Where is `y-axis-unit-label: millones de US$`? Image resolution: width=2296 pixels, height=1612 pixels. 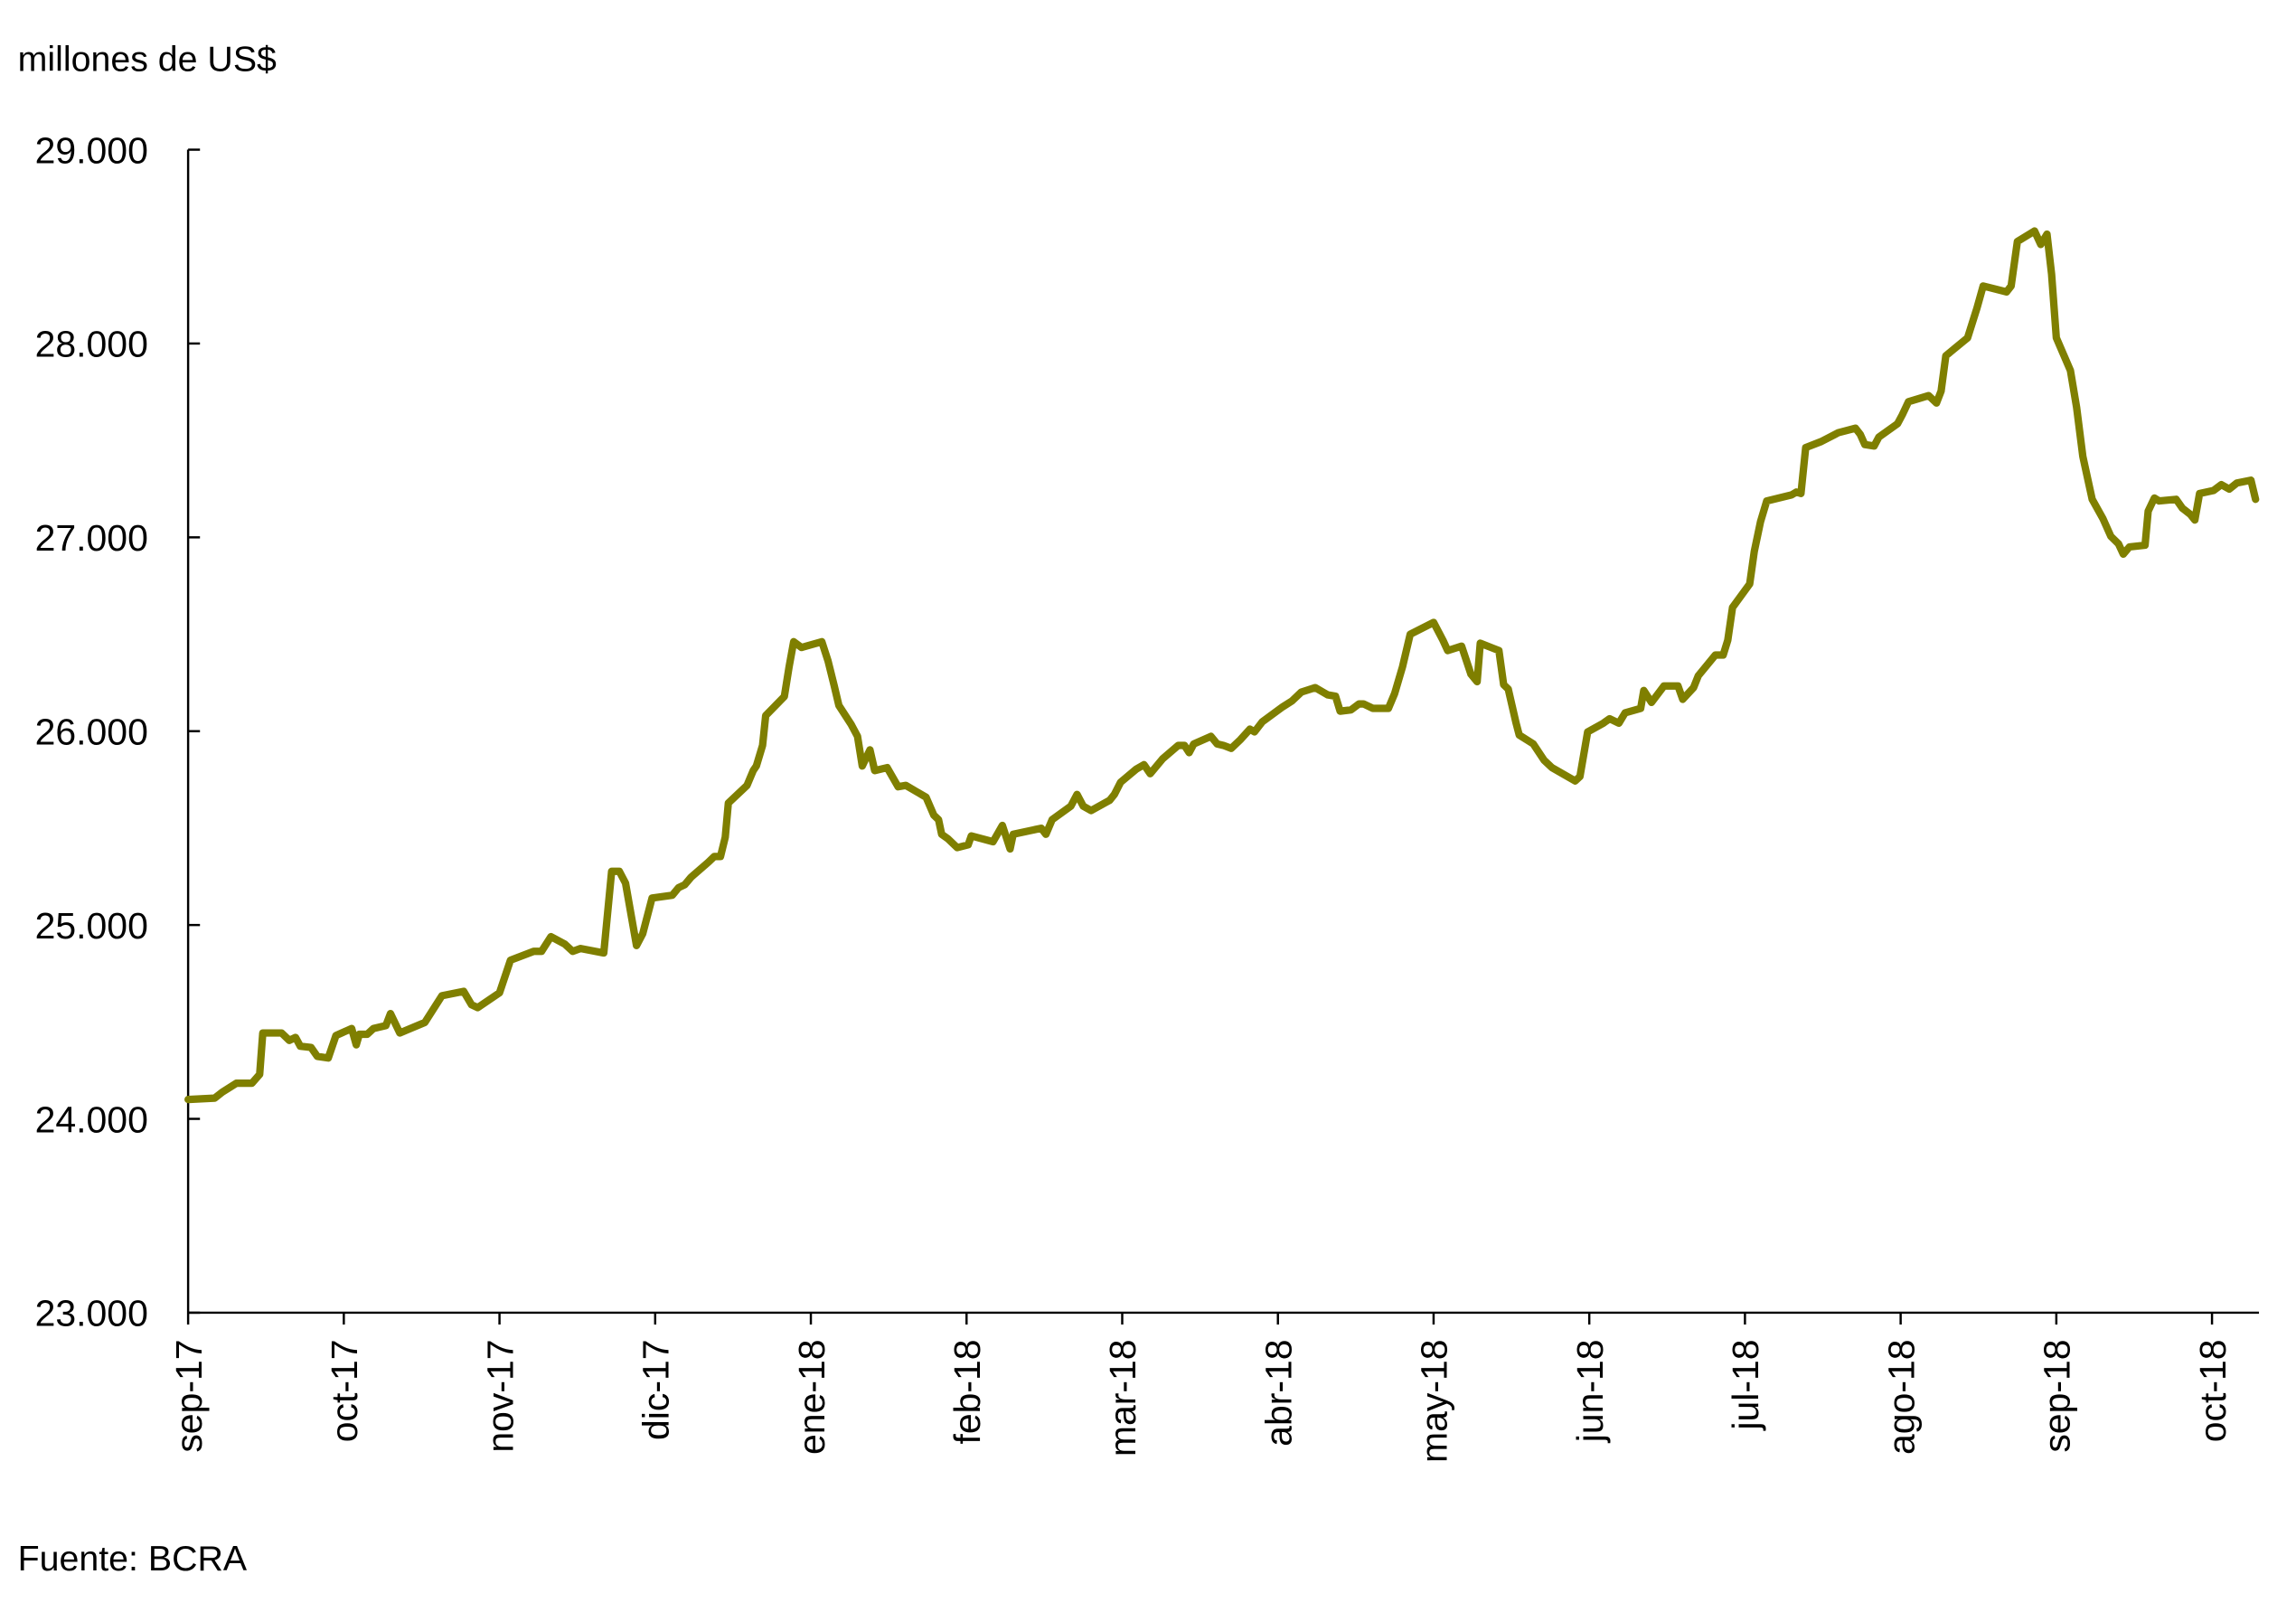 y-axis-unit-label: millones de US$ is located at coordinates (147, 60).